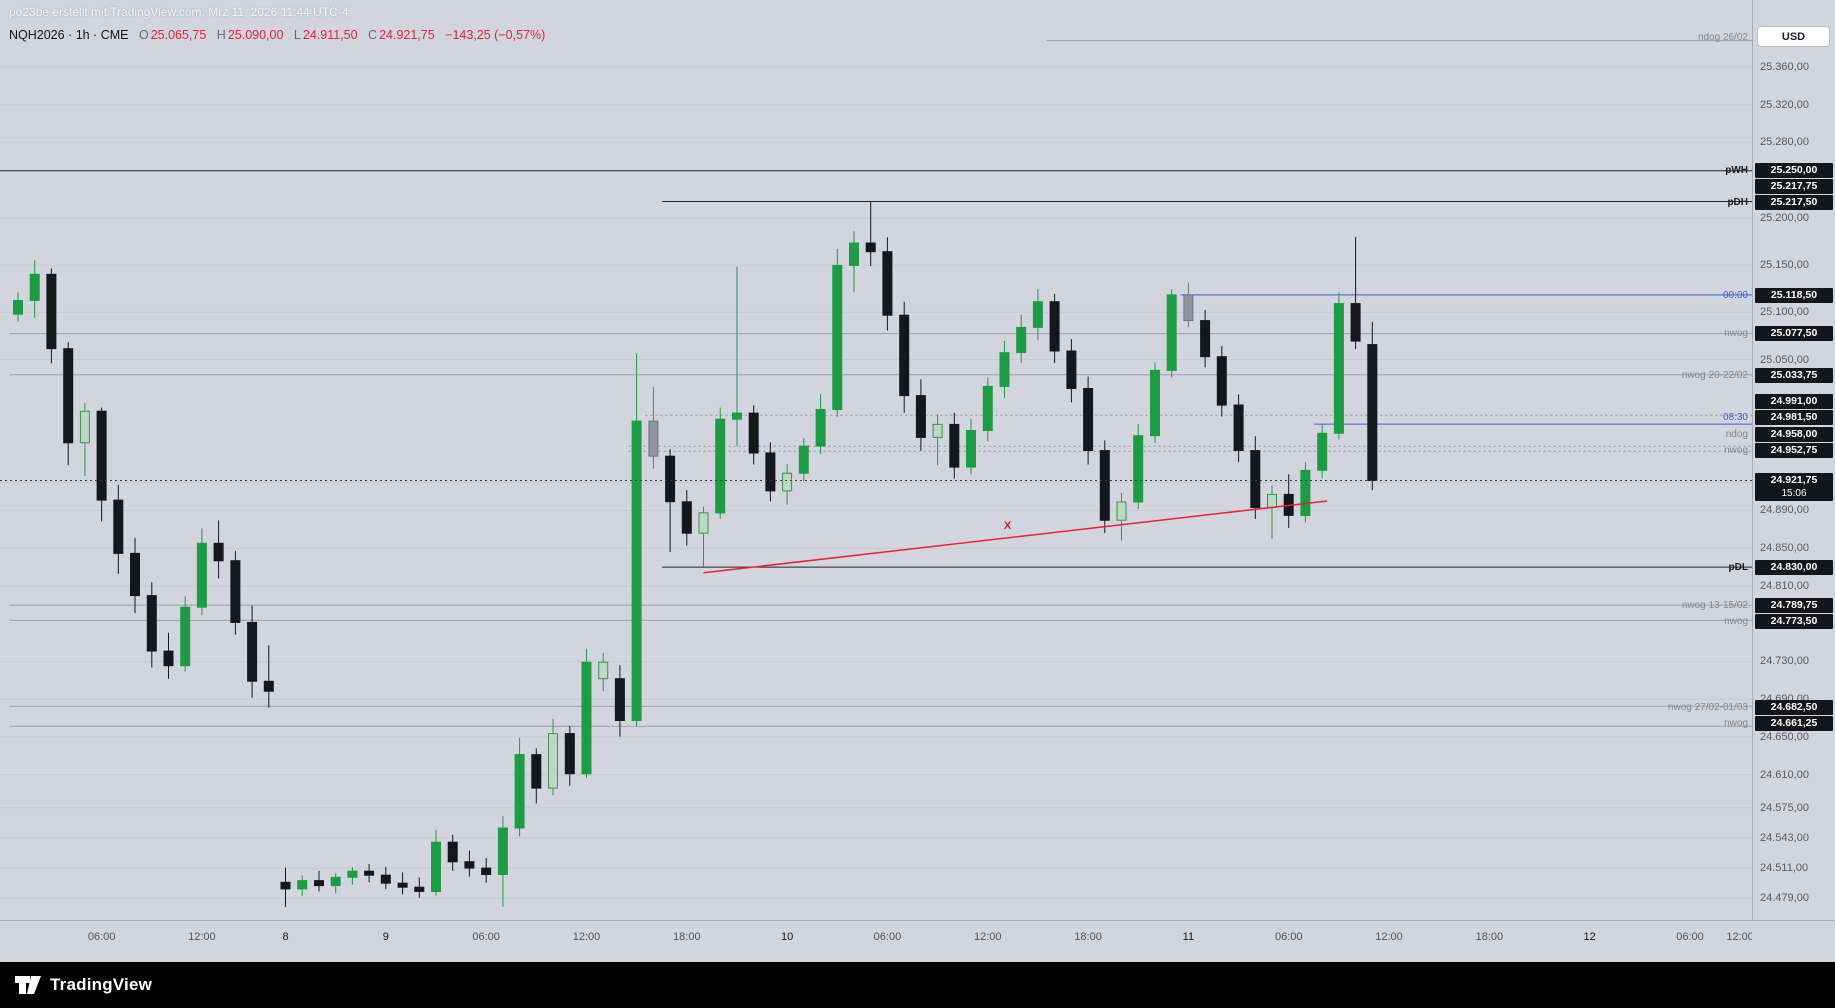  I want to click on price-tick: 24.543,00, so click(1784, 837).